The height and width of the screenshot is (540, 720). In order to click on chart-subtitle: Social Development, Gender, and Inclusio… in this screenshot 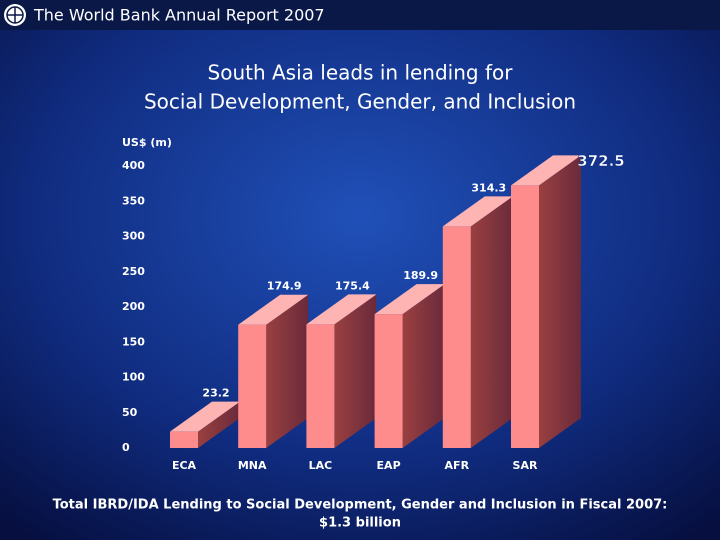, I will do `click(360, 102)`.